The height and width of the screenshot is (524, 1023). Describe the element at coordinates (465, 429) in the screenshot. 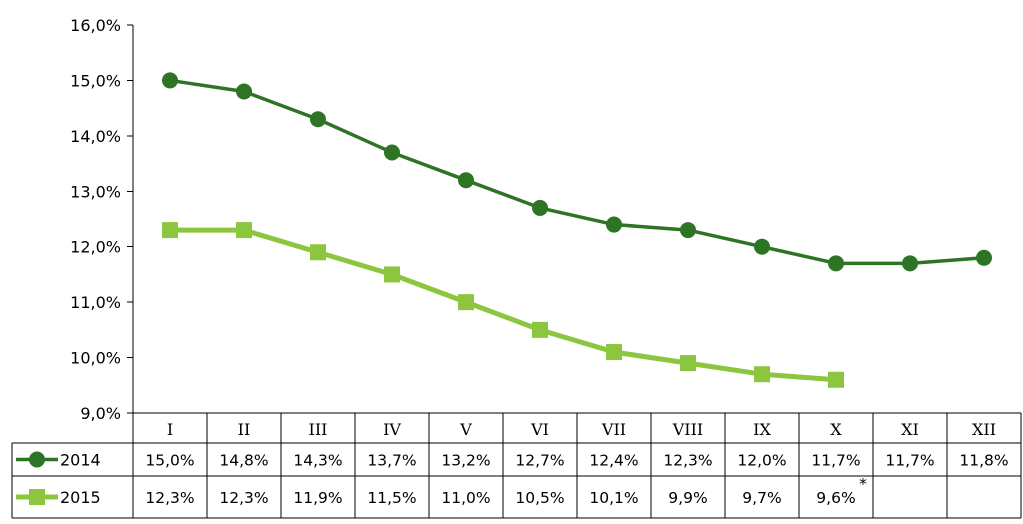

I see `x-category-label: V` at that location.